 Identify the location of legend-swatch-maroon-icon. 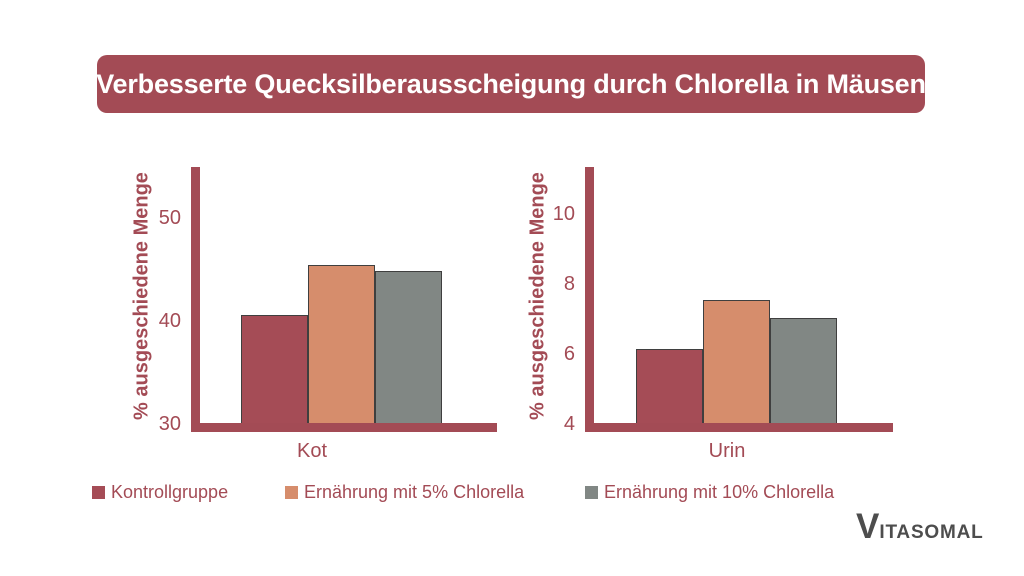
(98, 492).